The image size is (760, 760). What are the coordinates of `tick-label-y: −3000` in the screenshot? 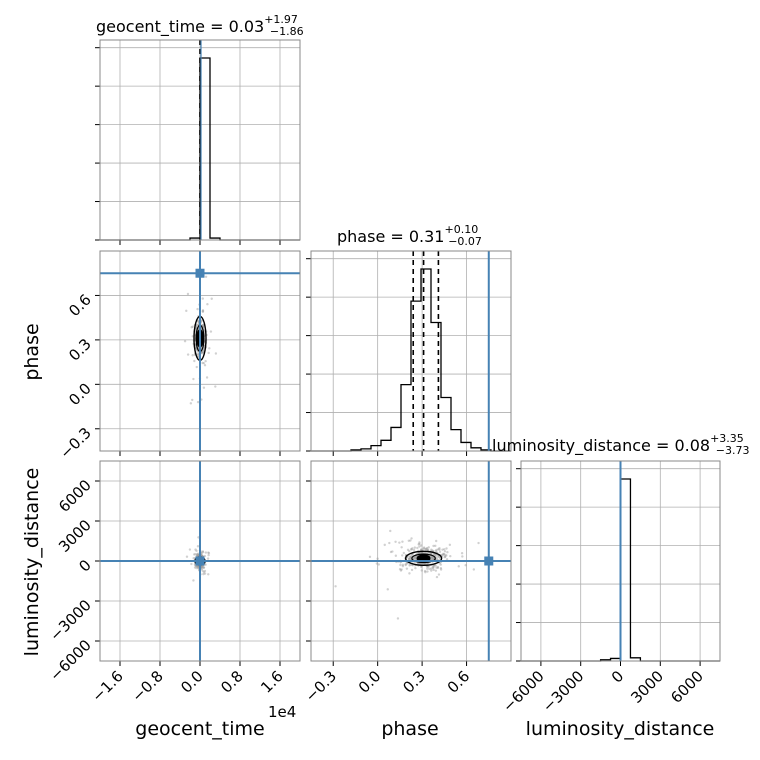 It's located at (70, 620).